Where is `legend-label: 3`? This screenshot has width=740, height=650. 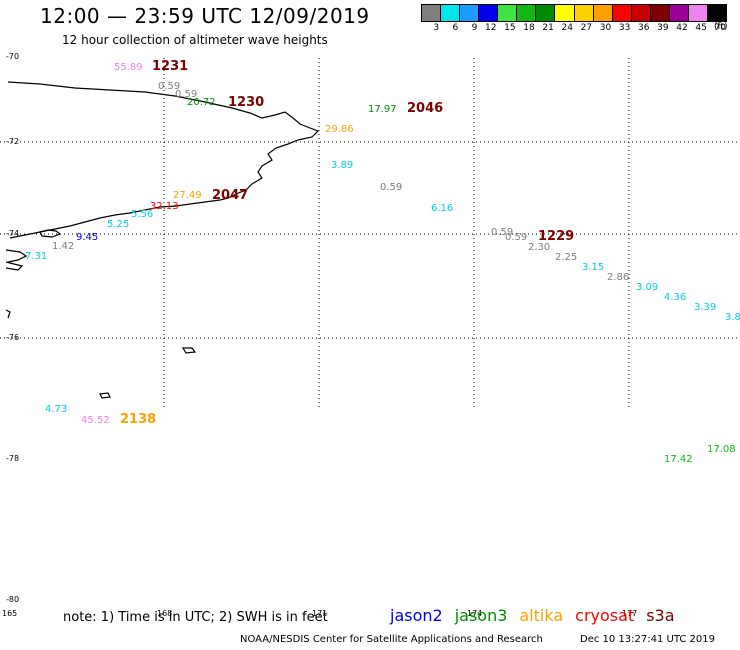
legend-label: 3 is located at coordinates (436, 28).